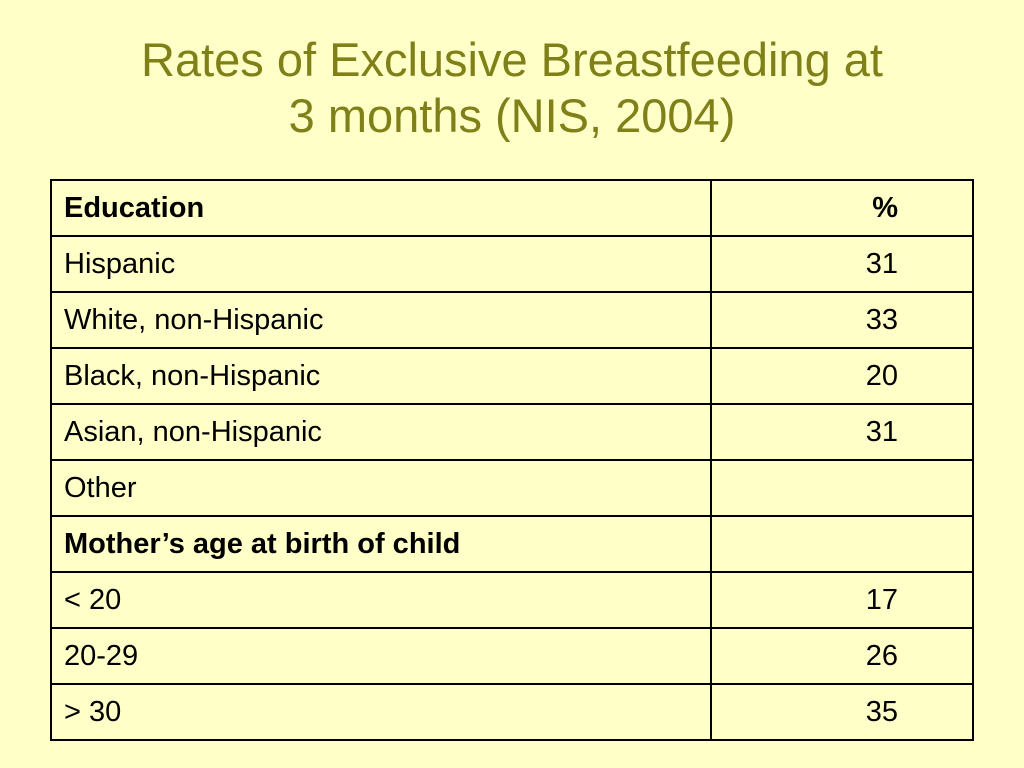 The height and width of the screenshot is (768, 1024). What do you see at coordinates (842, 320) in the screenshot?
I see `row-value-cell: 33` at bounding box center [842, 320].